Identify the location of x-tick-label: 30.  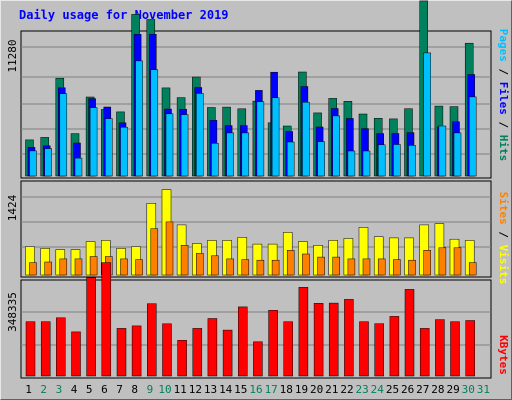
(468, 389).